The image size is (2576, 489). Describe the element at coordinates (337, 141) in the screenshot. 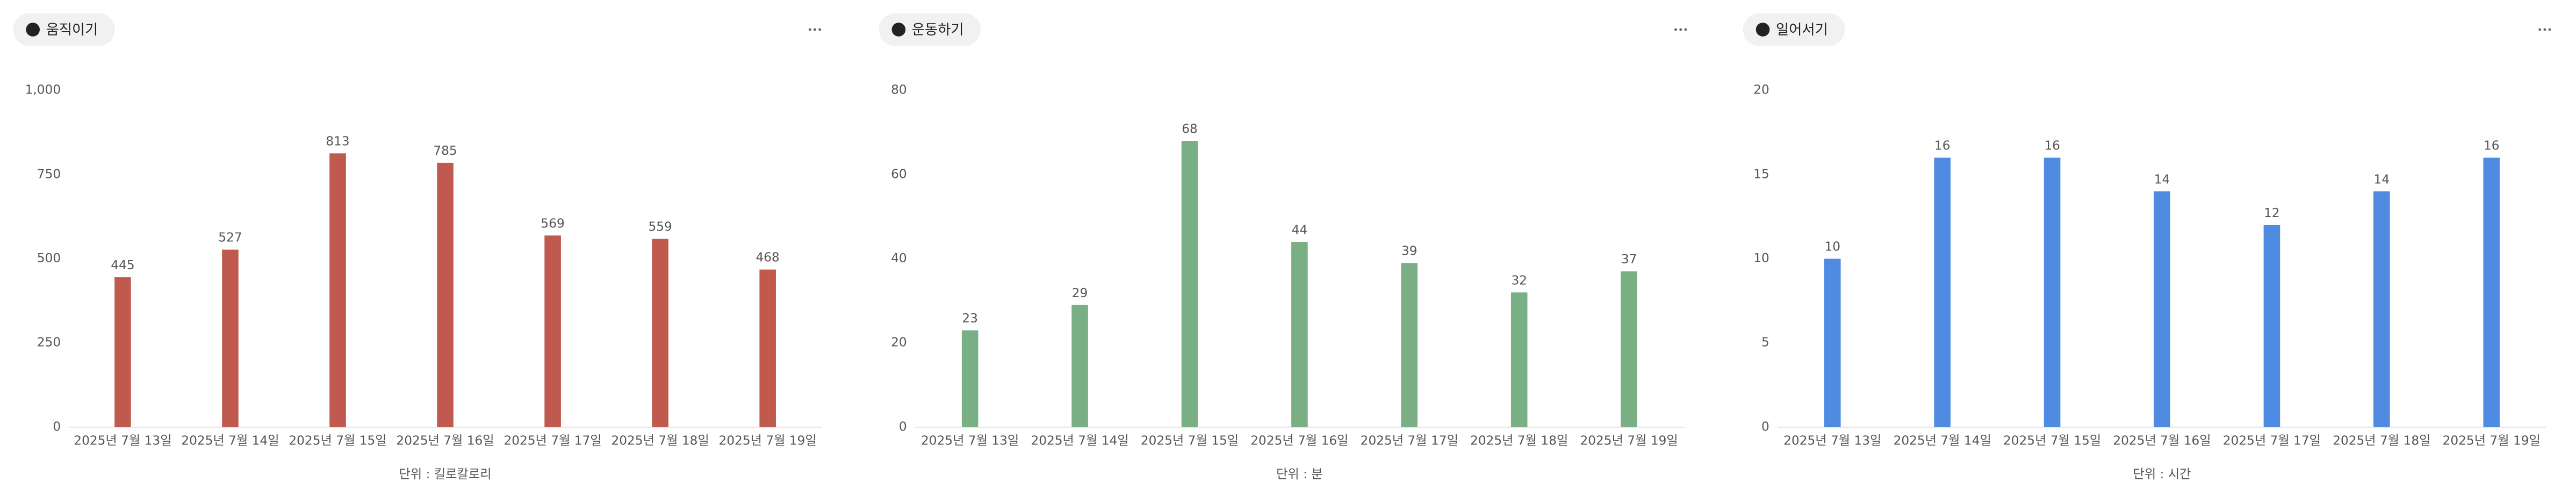

I see `value-label: 813` at that location.